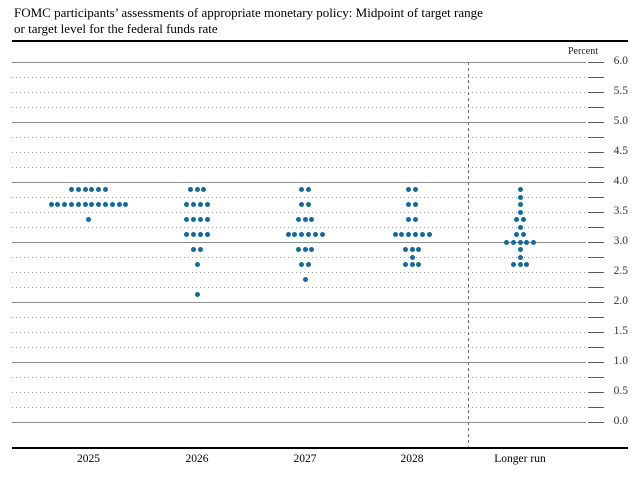 The width and height of the screenshot is (640, 480). I want to click on y-tick-3.25, so click(596, 227).